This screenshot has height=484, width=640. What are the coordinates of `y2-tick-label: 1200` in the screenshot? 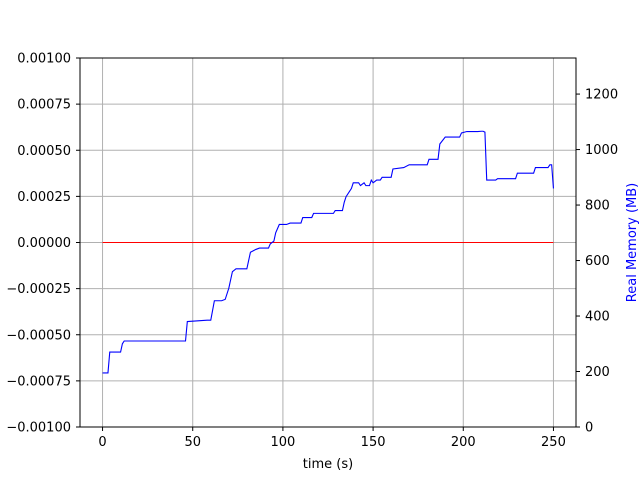 It's located at (601, 95).